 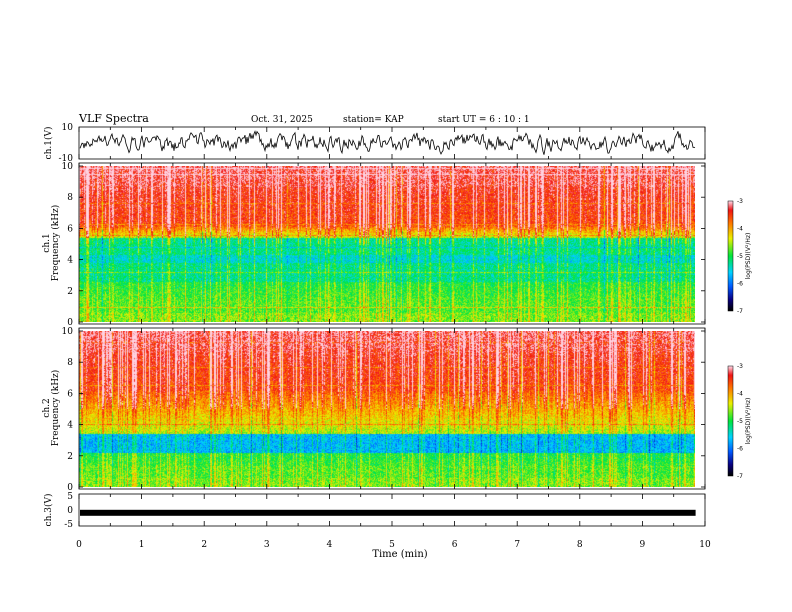 I want to click on ch3-ytick-label: 5, so click(x=70, y=497).